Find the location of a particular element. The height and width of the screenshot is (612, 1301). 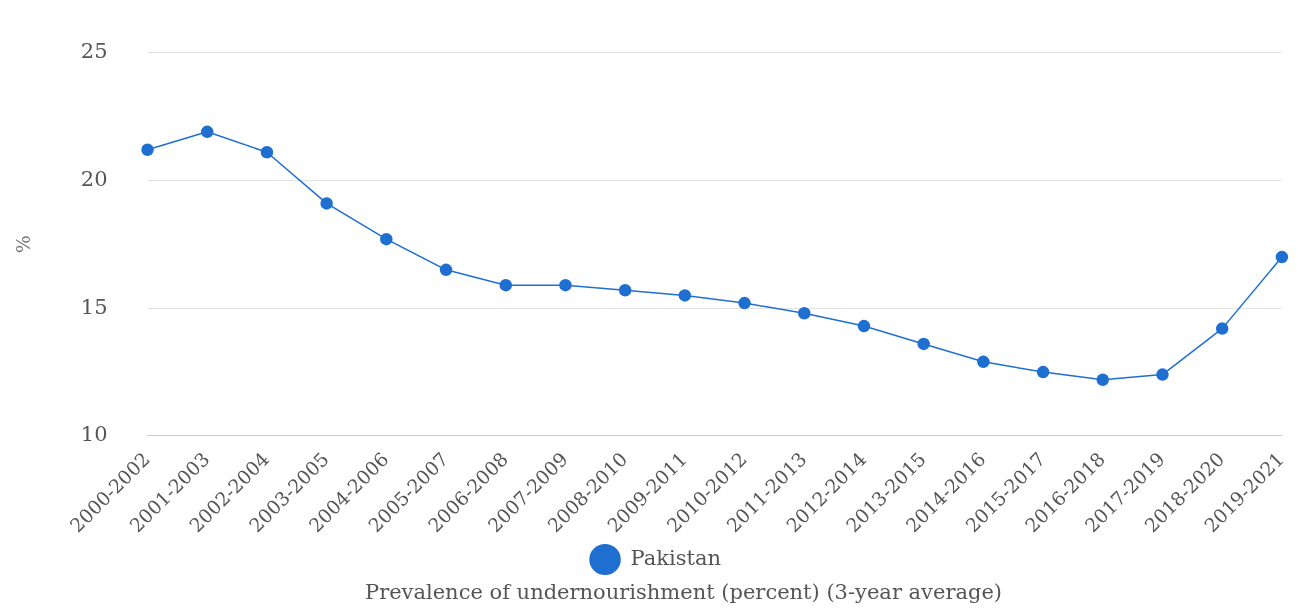

y-tick-label: 25 is located at coordinates (94, 51).